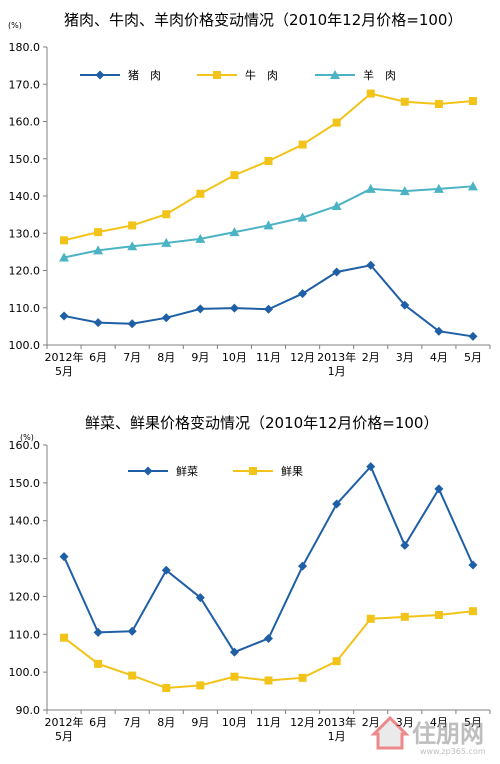 This screenshot has height=764, width=500. Describe the element at coordinates (261, 423) in the screenshot. I see `chart-title: 鲜菜、鲜果价格变动情况（2010年12月价格=100）` at that location.